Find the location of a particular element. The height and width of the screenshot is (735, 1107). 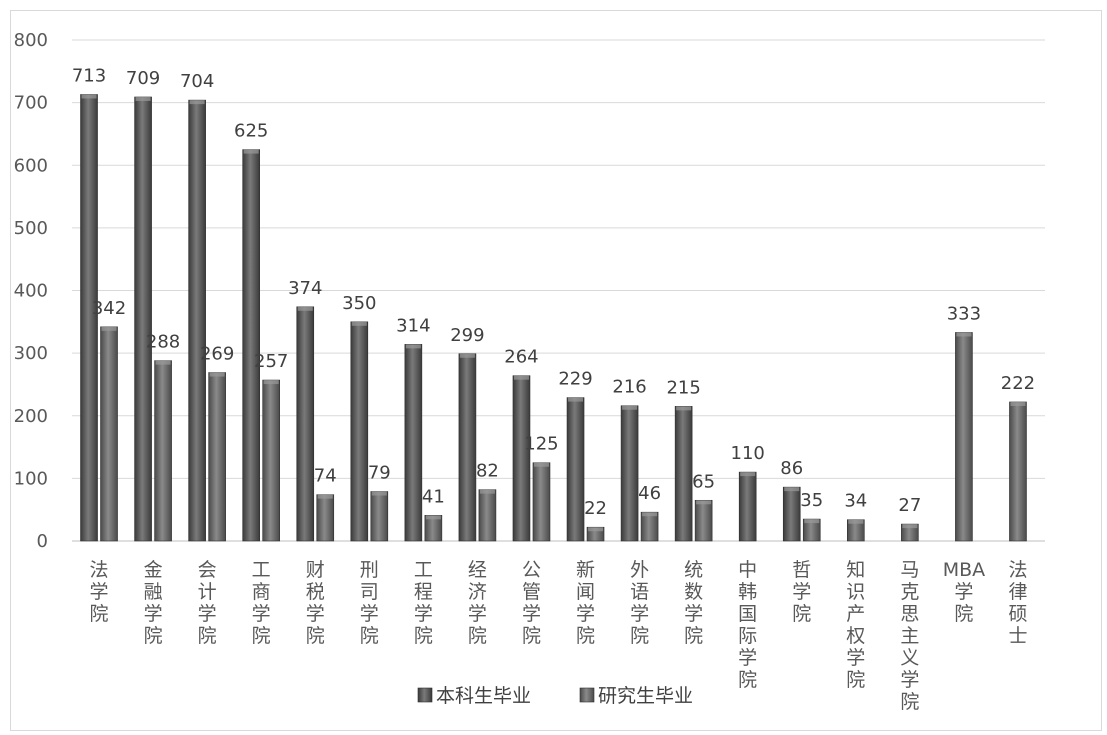

data-label: 625 is located at coordinates (251, 131).